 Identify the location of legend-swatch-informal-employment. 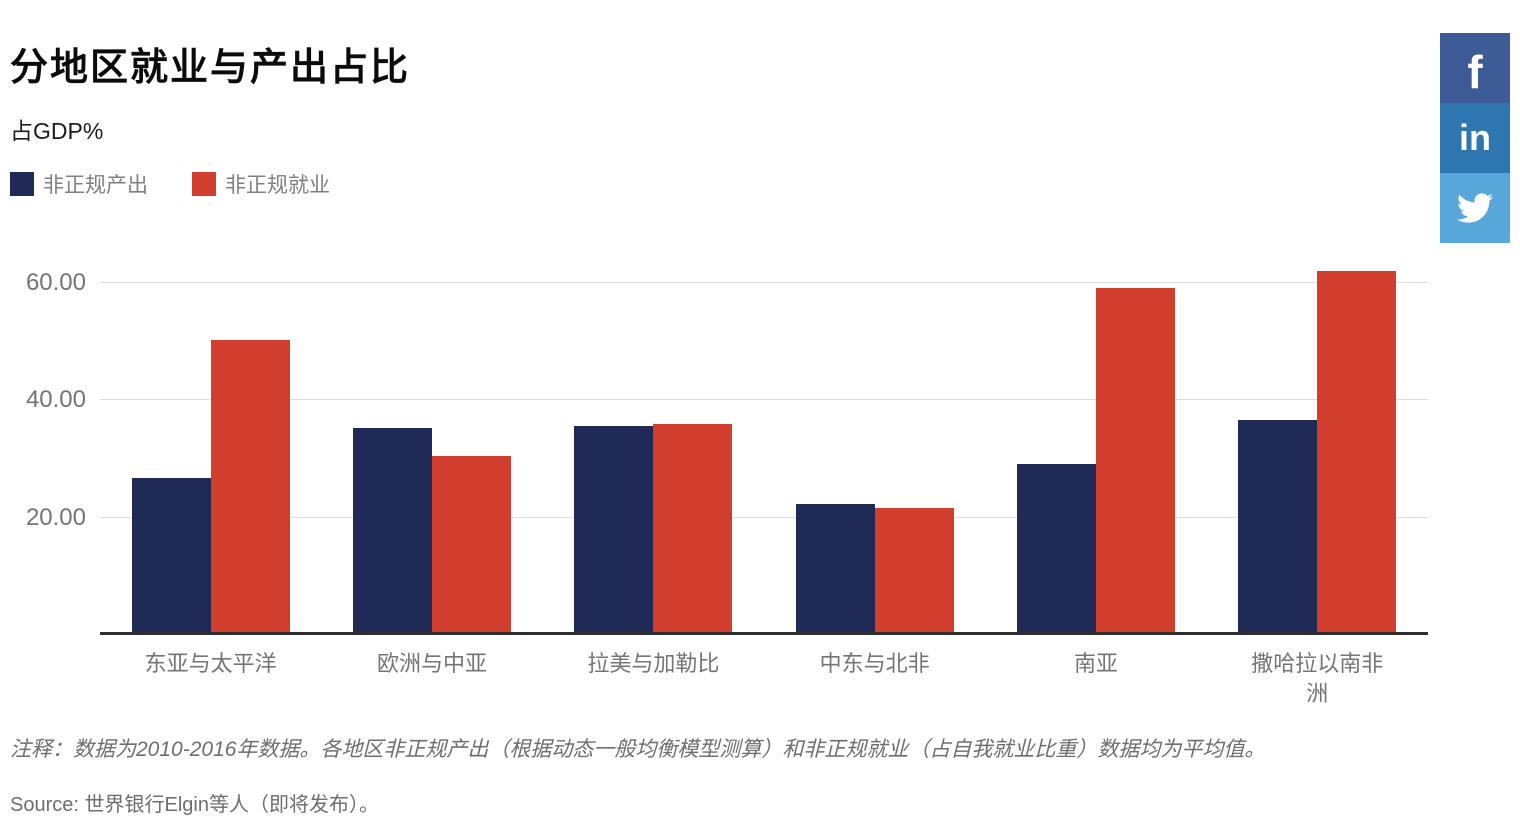
(204, 184).